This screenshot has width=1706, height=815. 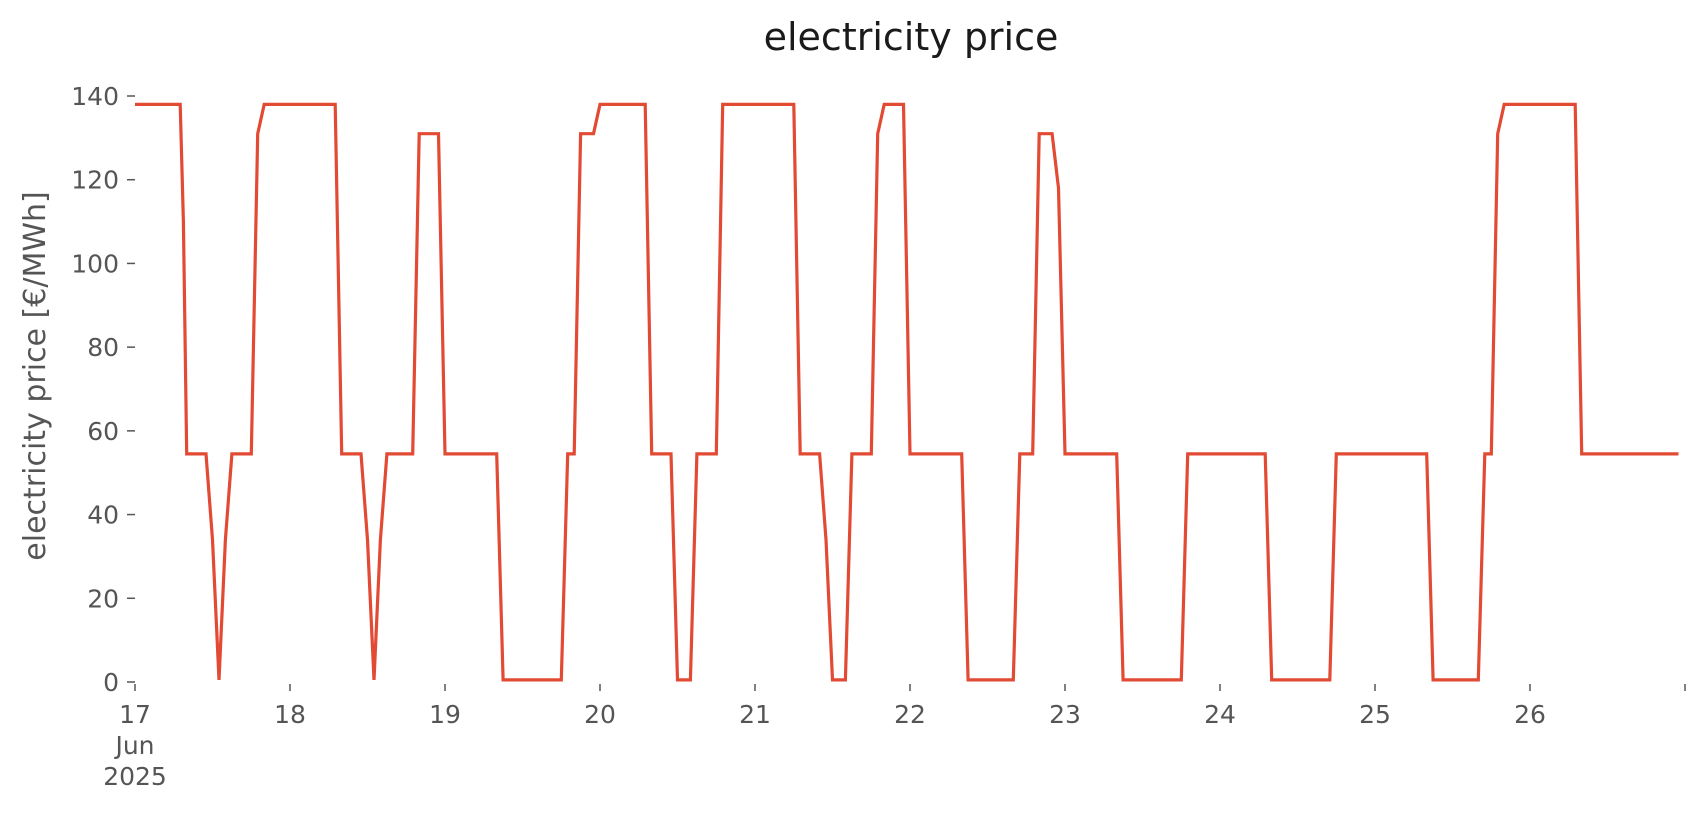 I want to click on x-tick-label: 23, so click(x=1065, y=714).